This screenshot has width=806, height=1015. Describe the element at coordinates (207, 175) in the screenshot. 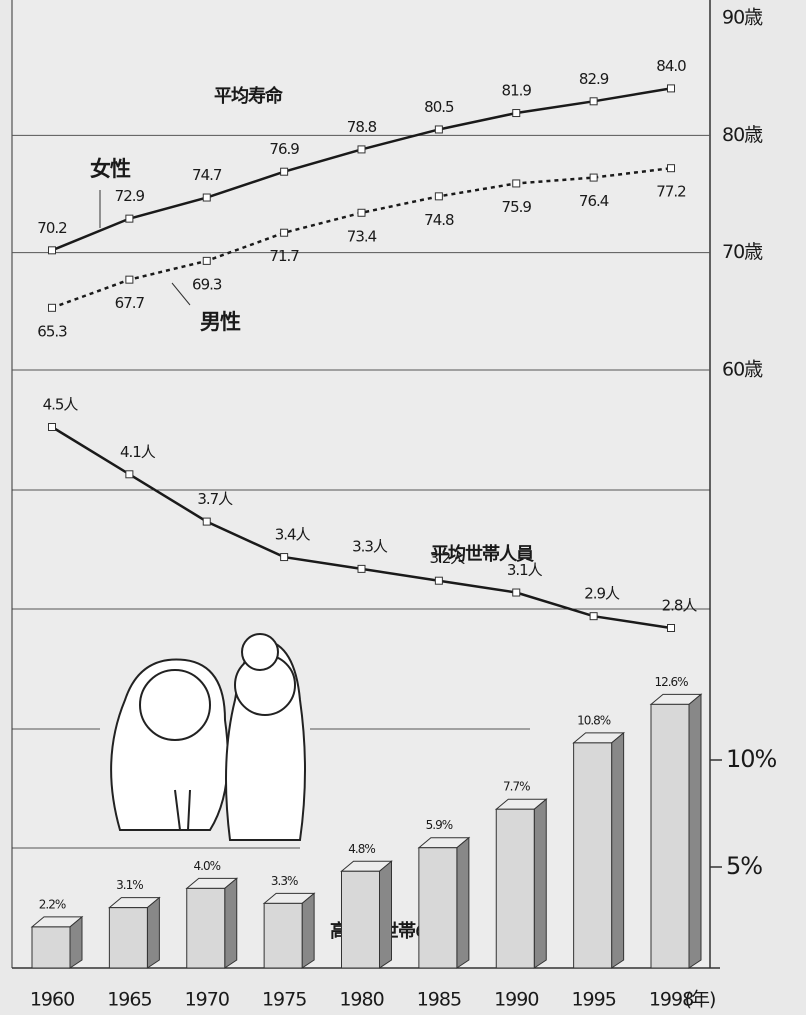

I see `value-label: 74.7` at that location.